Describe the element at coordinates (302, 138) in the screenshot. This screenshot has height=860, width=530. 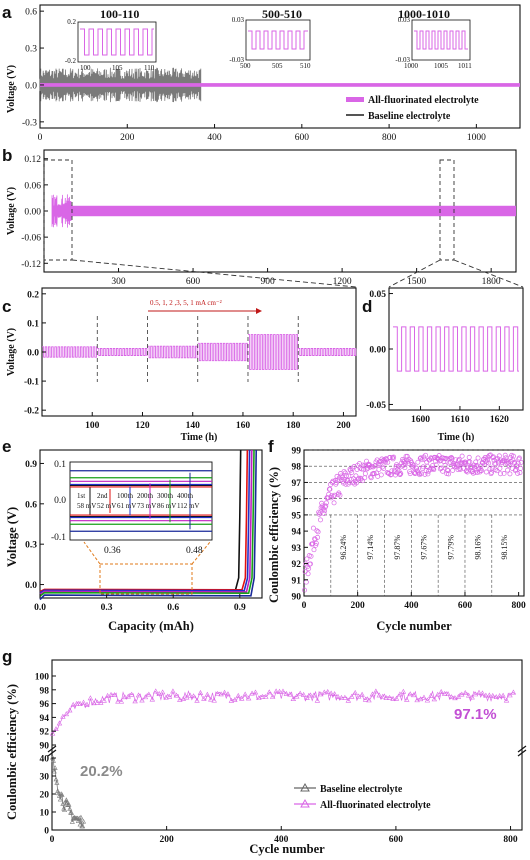
I see `a-xtick-label-3: 600` at that location.